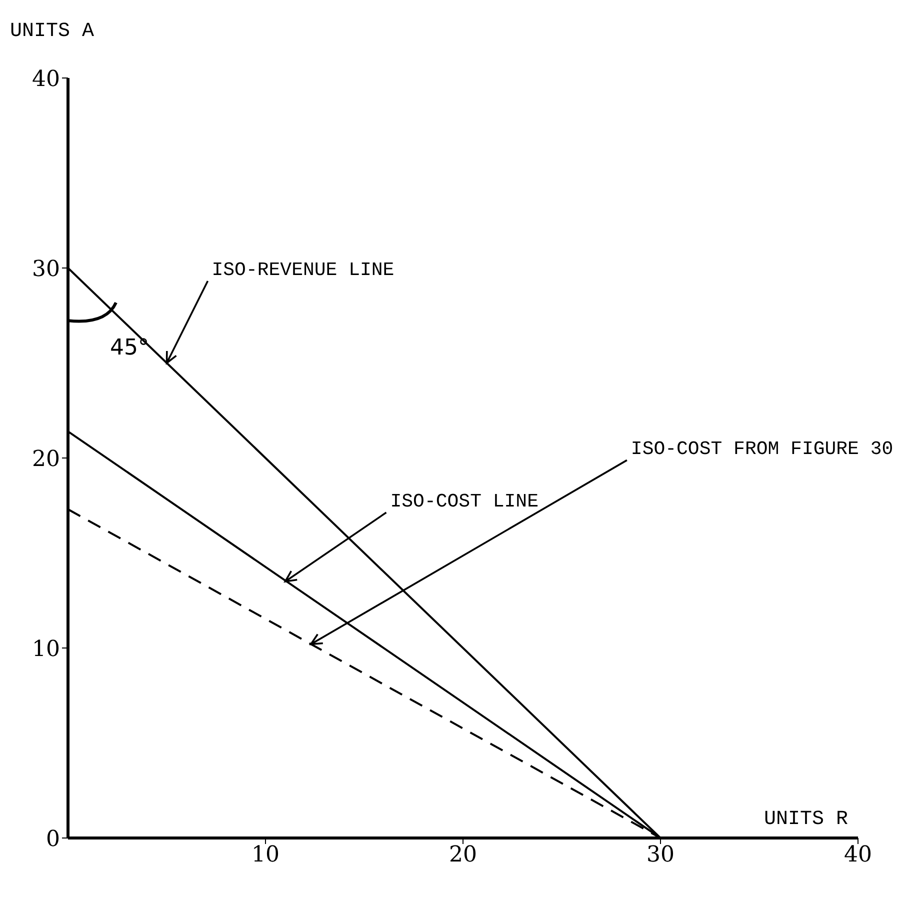  Describe the element at coordinates (762, 449) in the screenshot. I see `annotation: ISO-COST FROM FIGURE 30` at that location.